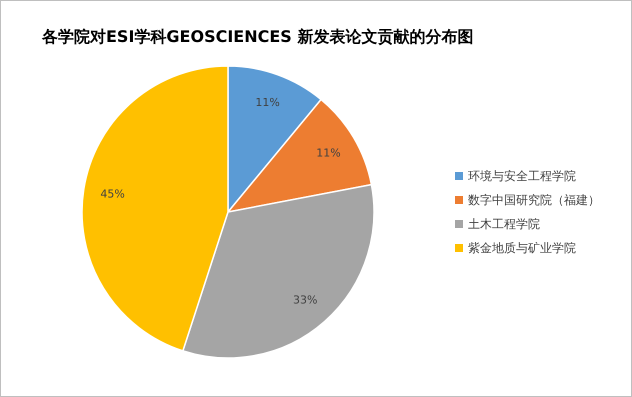  I want to click on legend-label: 紫金地质与矿业学院, so click(522, 248).